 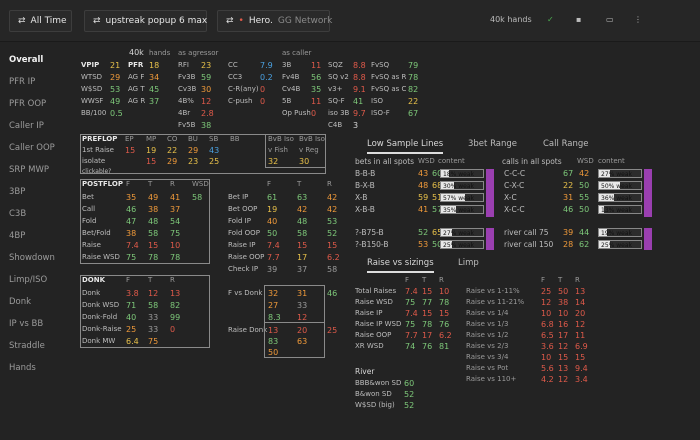 I want to click on bet-line-label: X-B, so click(x=361, y=197).